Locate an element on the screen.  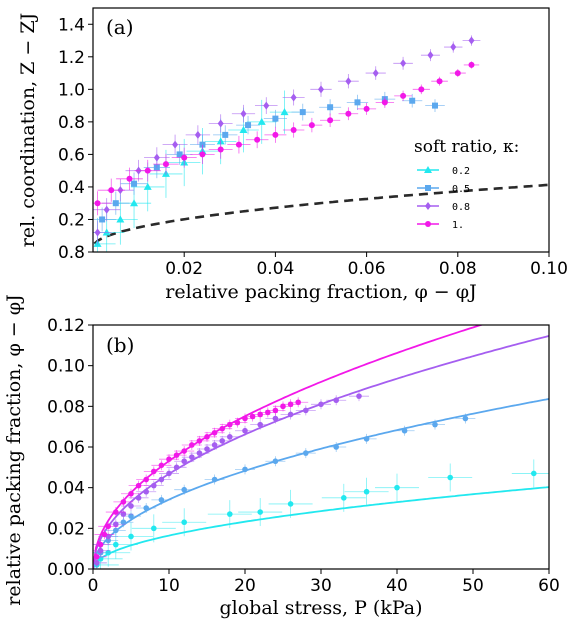
panel-a-y-tick-label: 0.2 is located at coordinates (71, 220).